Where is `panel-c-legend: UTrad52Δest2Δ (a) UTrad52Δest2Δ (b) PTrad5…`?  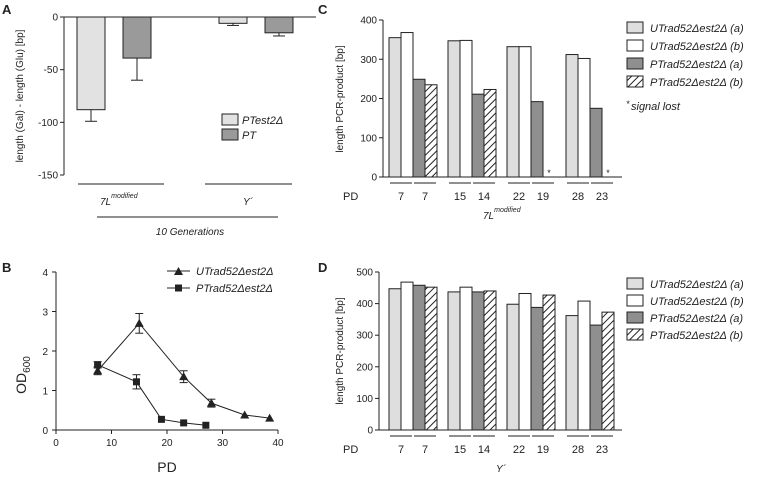
panel-c-legend: UTrad52Δest2Δ (a) UTrad52Δest2Δ (b) PTrad5… is located at coordinates (685, 55).